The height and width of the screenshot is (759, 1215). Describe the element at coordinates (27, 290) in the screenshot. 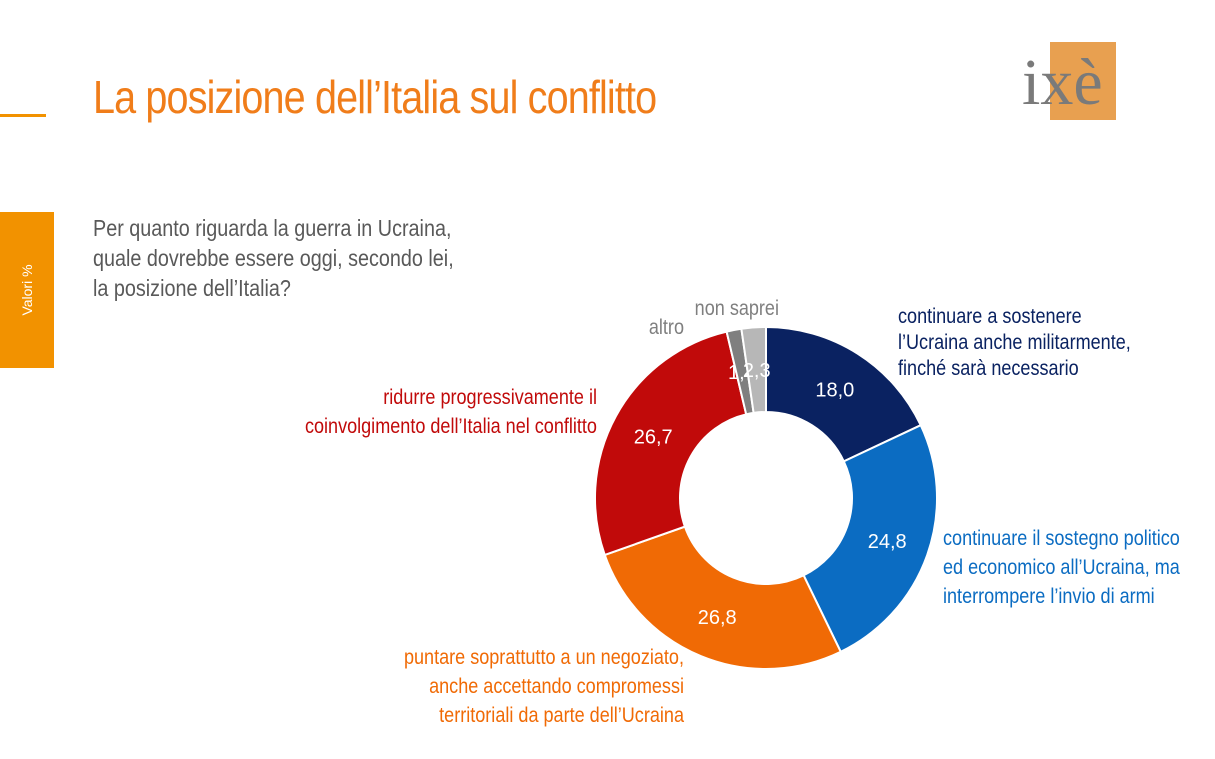

I see `side-tab: Valori %` at that location.